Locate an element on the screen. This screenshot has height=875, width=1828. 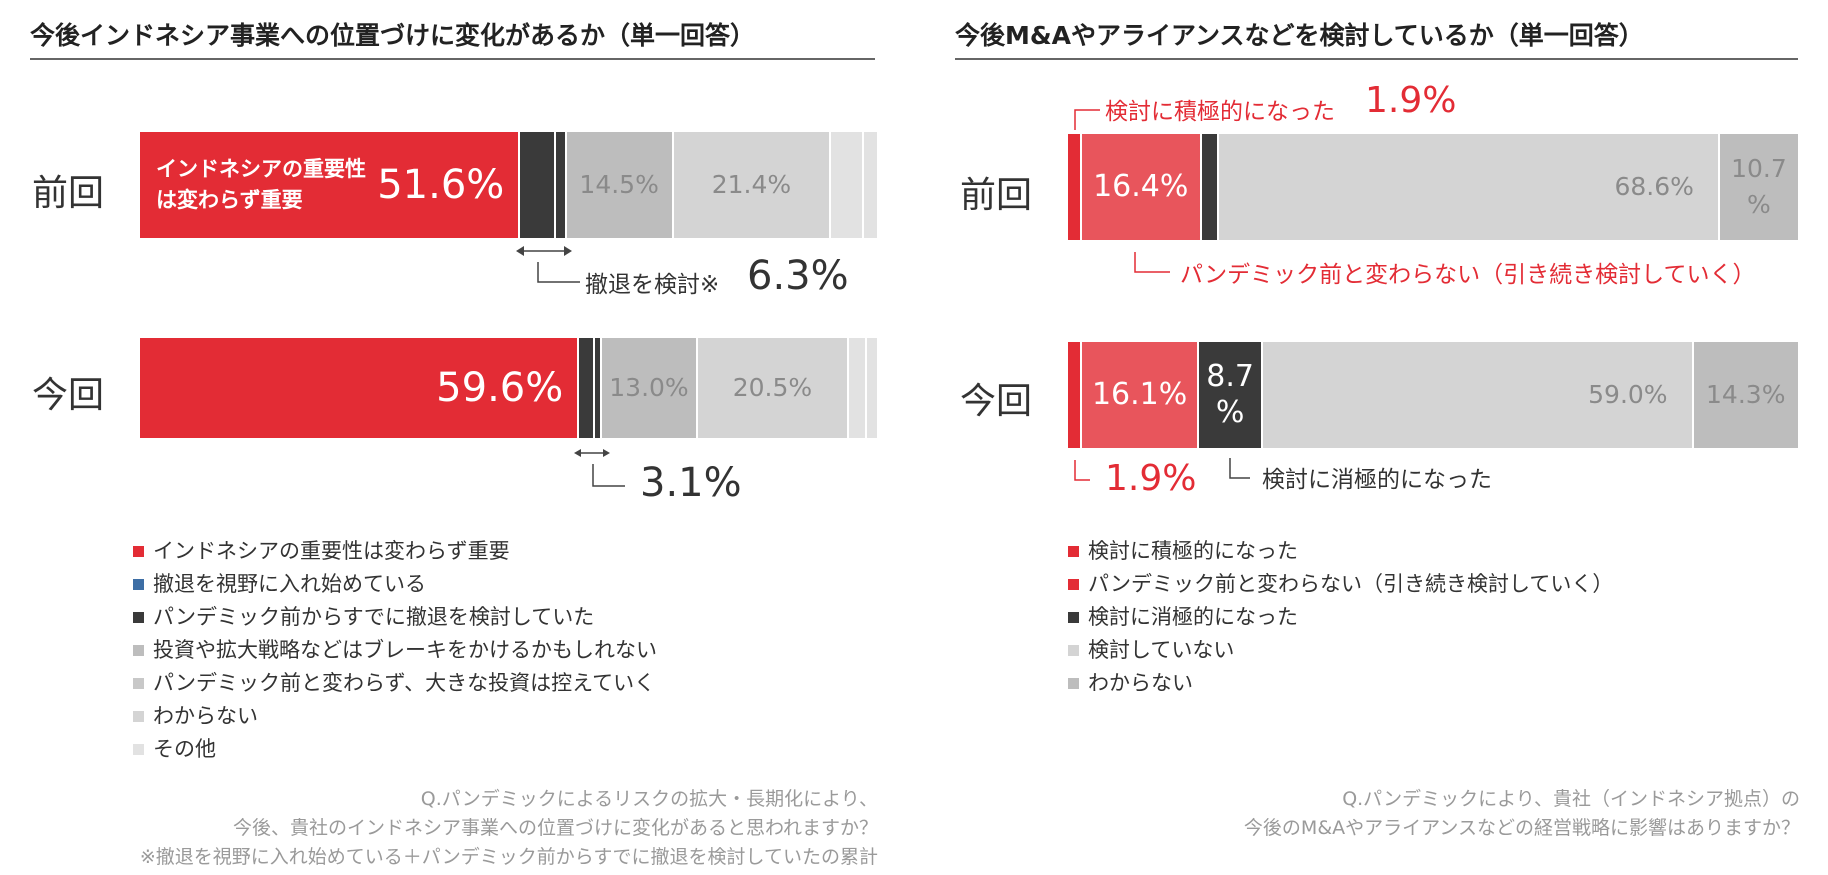
legend-label: 検討に積極的になった is located at coordinates (1193, 551).